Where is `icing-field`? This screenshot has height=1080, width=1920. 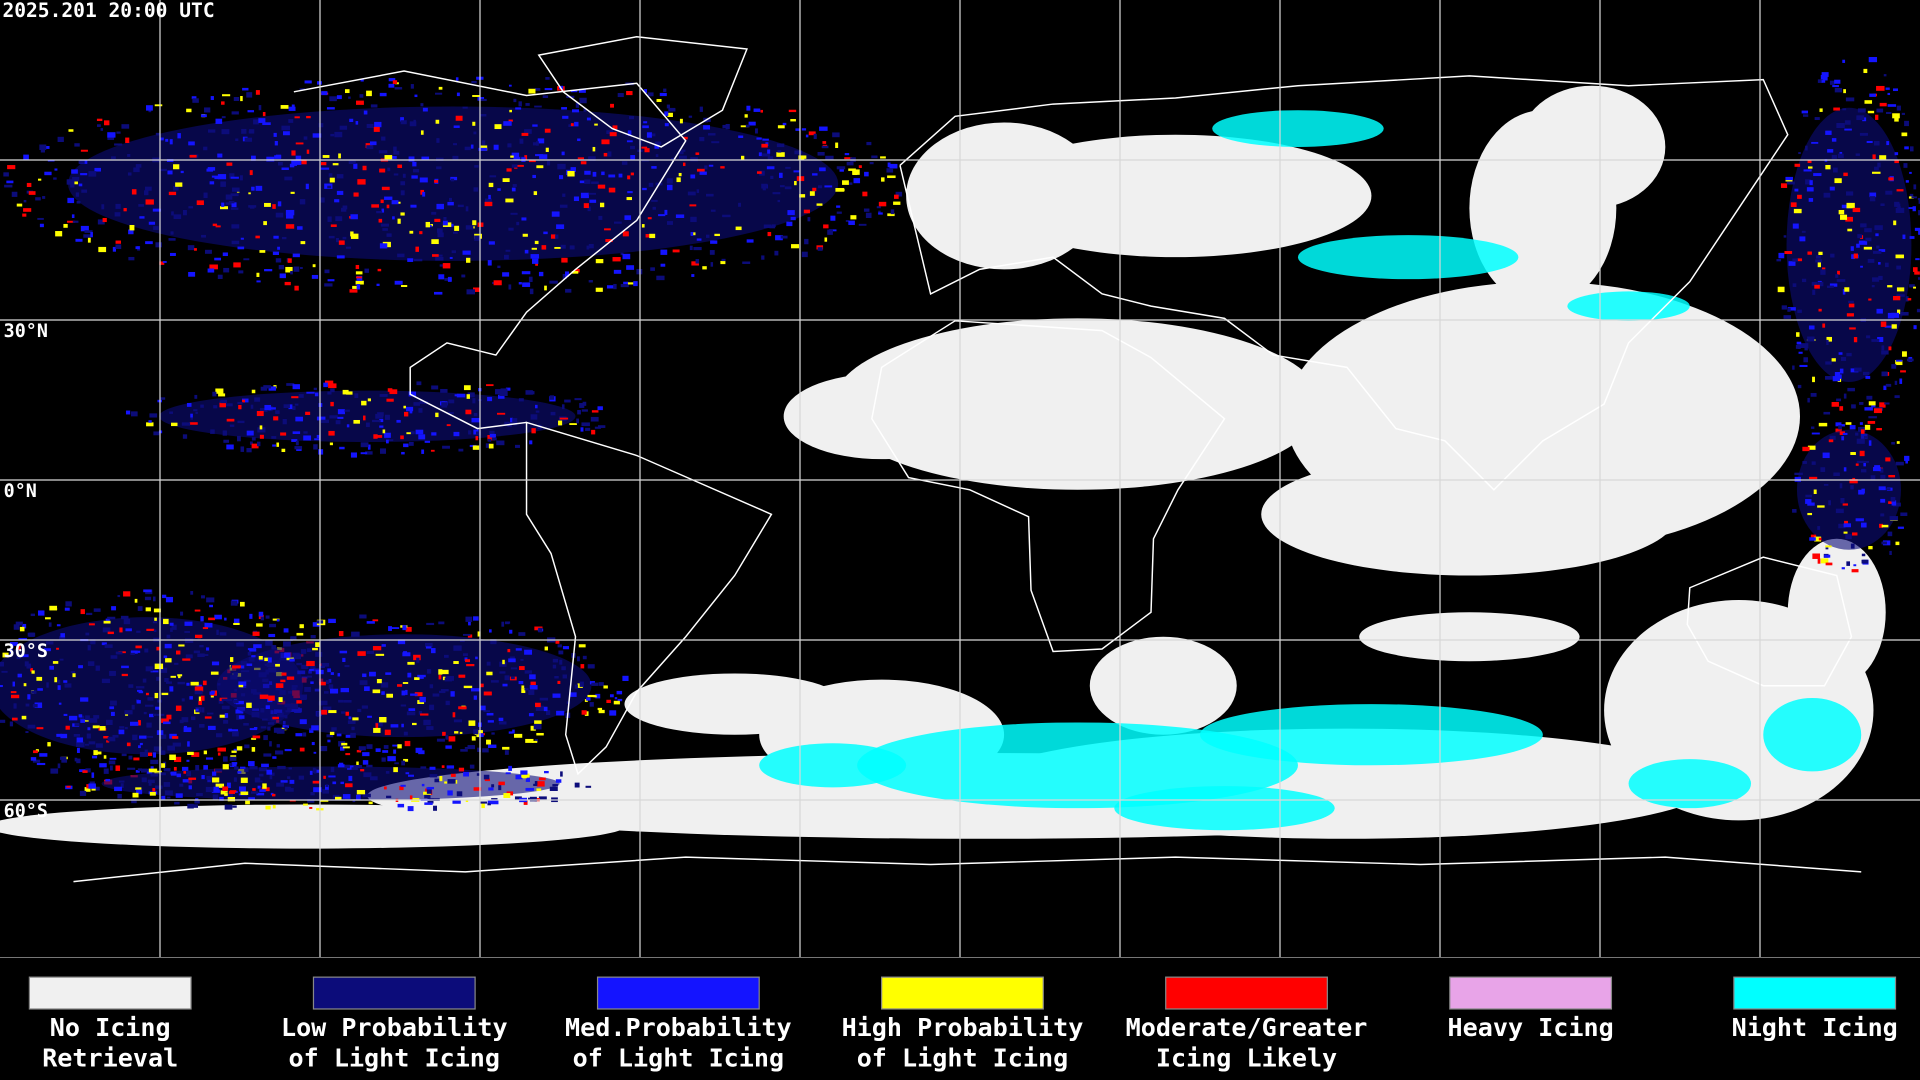
icing-field is located at coordinates (453, 183).